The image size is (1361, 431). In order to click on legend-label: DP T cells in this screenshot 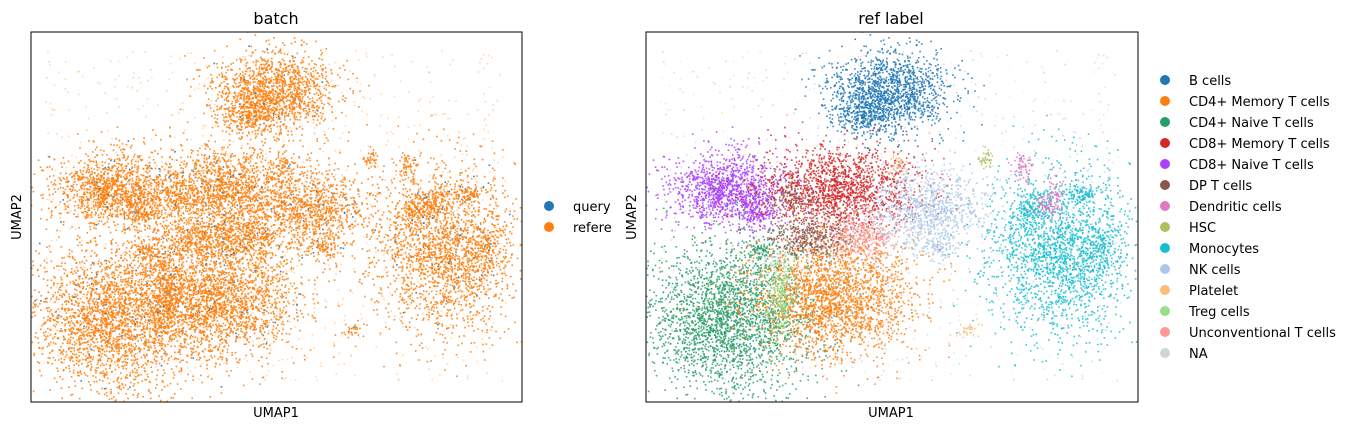, I will do `click(1220, 186)`.